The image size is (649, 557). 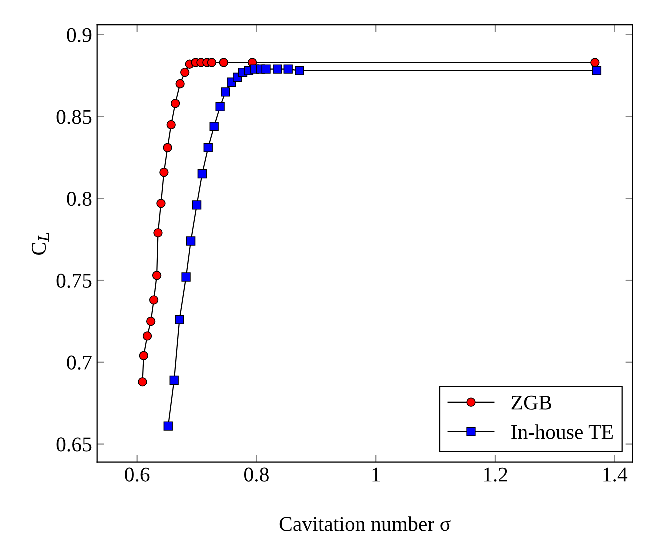 I want to click on x-tick-label: 1.4, so click(x=616, y=475).